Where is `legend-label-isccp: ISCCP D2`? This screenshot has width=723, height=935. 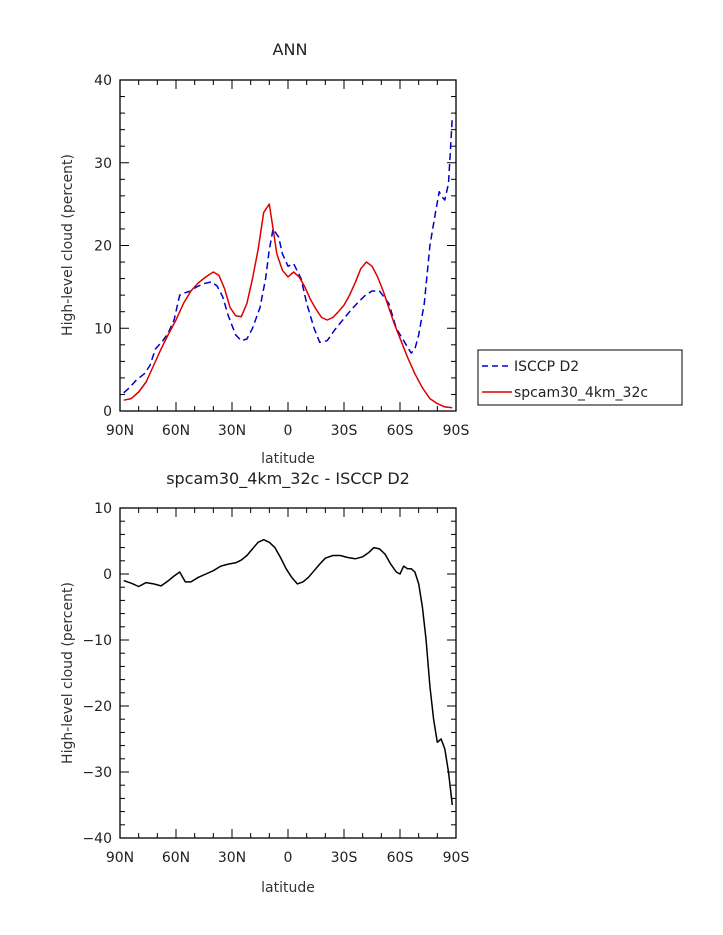
legend-label-isccp: ISCCP D2 is located at coordinates (546, 367).